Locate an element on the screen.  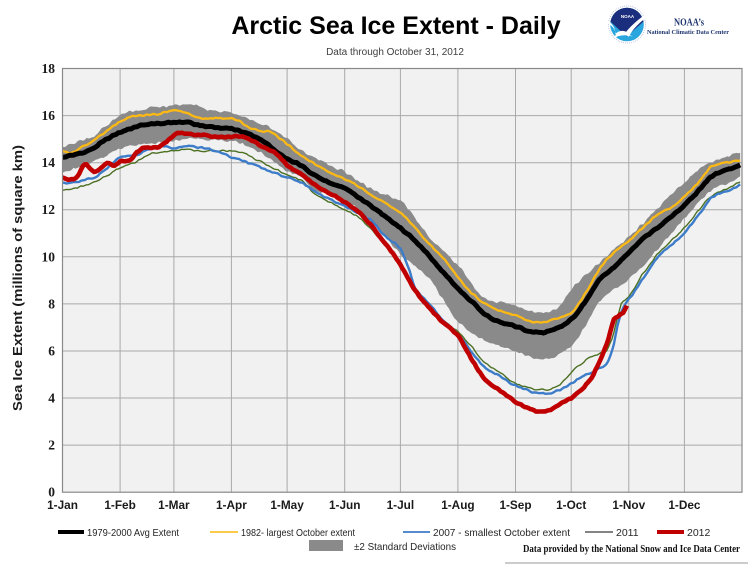
svg-text:Sea Ice Extent (millions of sq: Sea Ice Extent (millions of square km) is located at coordinates (17, 278).